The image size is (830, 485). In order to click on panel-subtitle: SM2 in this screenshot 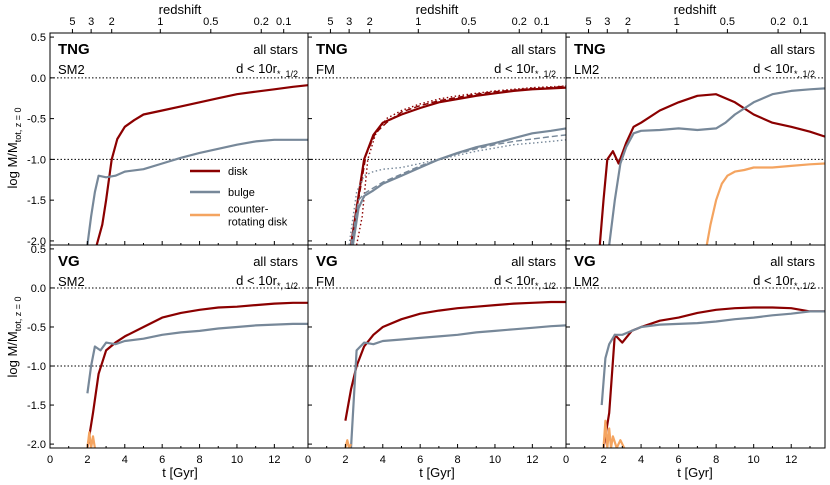, I will do `click(71, 281)`.